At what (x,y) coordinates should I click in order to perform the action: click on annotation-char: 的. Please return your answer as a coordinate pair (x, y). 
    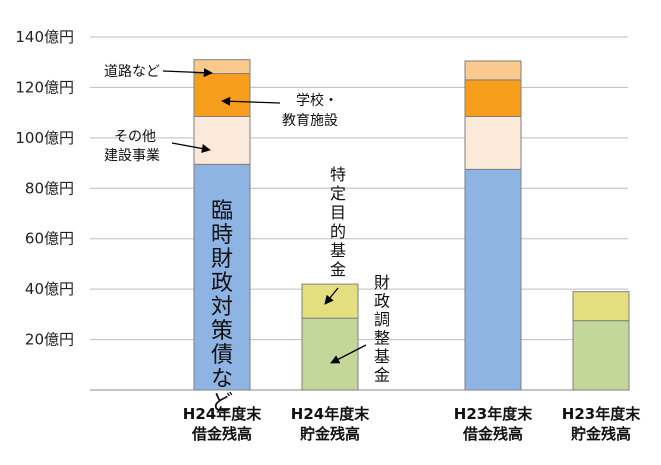
    Looking at the image, I should click on (338, 231).